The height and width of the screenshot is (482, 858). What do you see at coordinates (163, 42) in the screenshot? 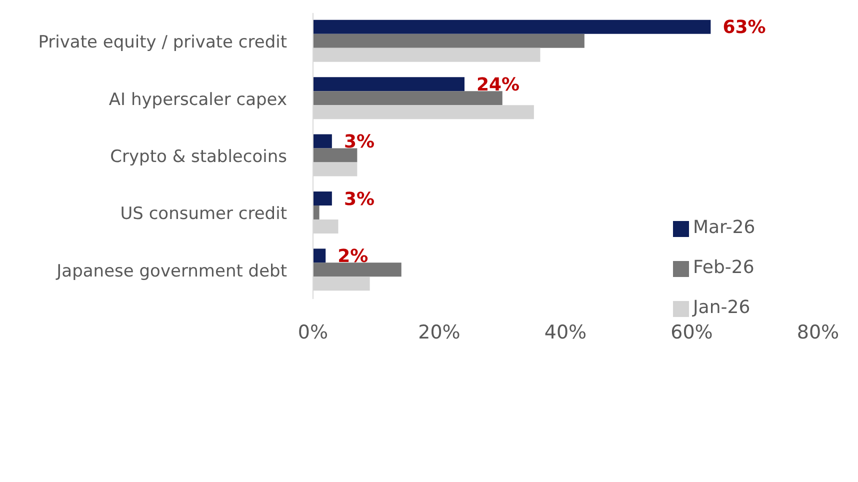
I see `y-tick-label: Private equity / private credit` at bounding box center [163, 42].